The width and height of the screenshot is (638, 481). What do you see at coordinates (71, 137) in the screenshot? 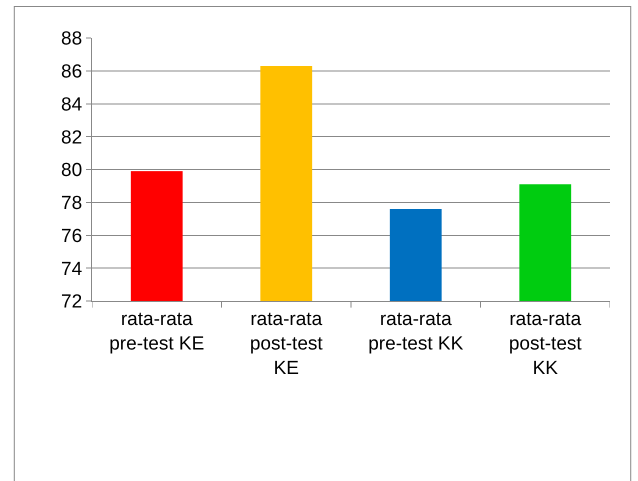
I see `y-tick-label: 82` at bounding box center [71, 137].